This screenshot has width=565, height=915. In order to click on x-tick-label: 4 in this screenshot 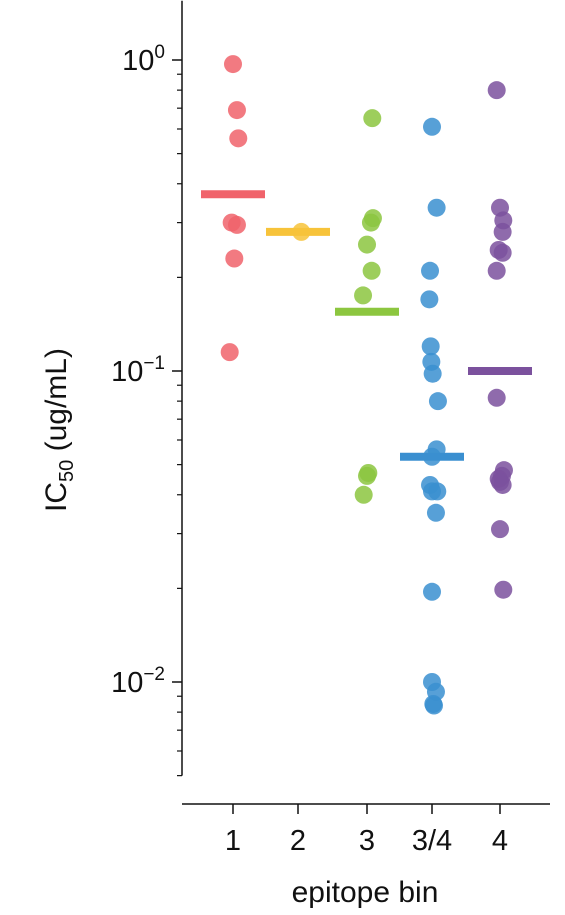, I will do `click(500, 841)`.